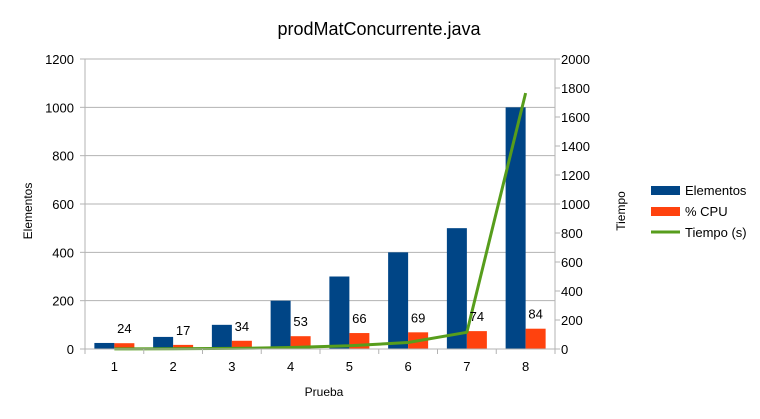 Image resolution: width=760 pixels, height=419 pixels. Describe the element at coordinates (63, 301) in the screenshot. I see `y-tick-label: 200` at that location.